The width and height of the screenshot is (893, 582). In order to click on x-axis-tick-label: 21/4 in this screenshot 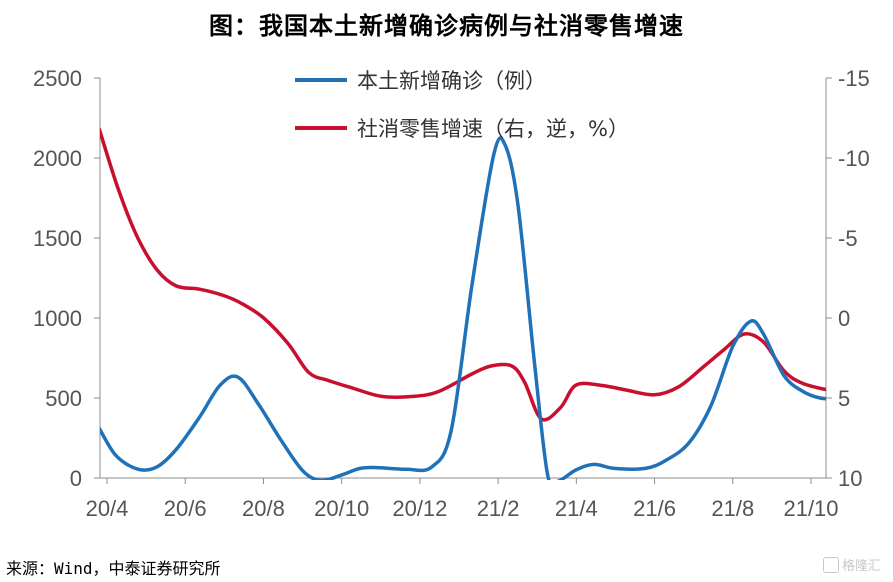, I will do `click(576, 508)`.